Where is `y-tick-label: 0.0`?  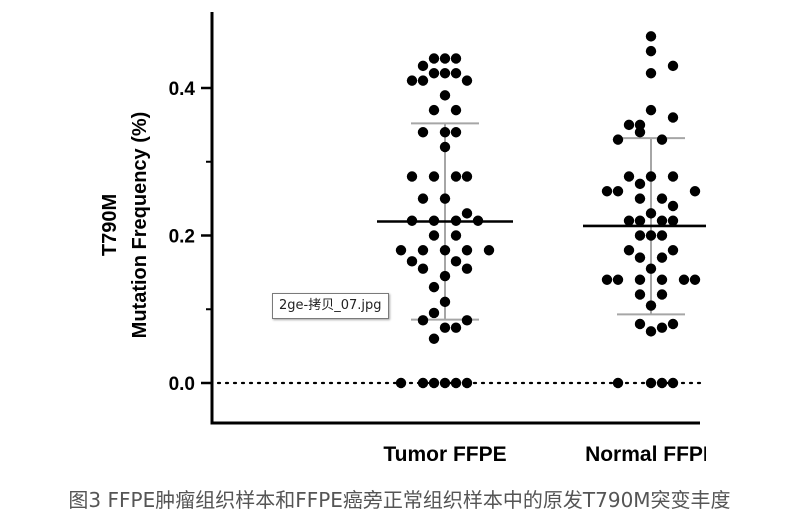
y-tick-label: 0.0 is located at coordinates (182, 384).